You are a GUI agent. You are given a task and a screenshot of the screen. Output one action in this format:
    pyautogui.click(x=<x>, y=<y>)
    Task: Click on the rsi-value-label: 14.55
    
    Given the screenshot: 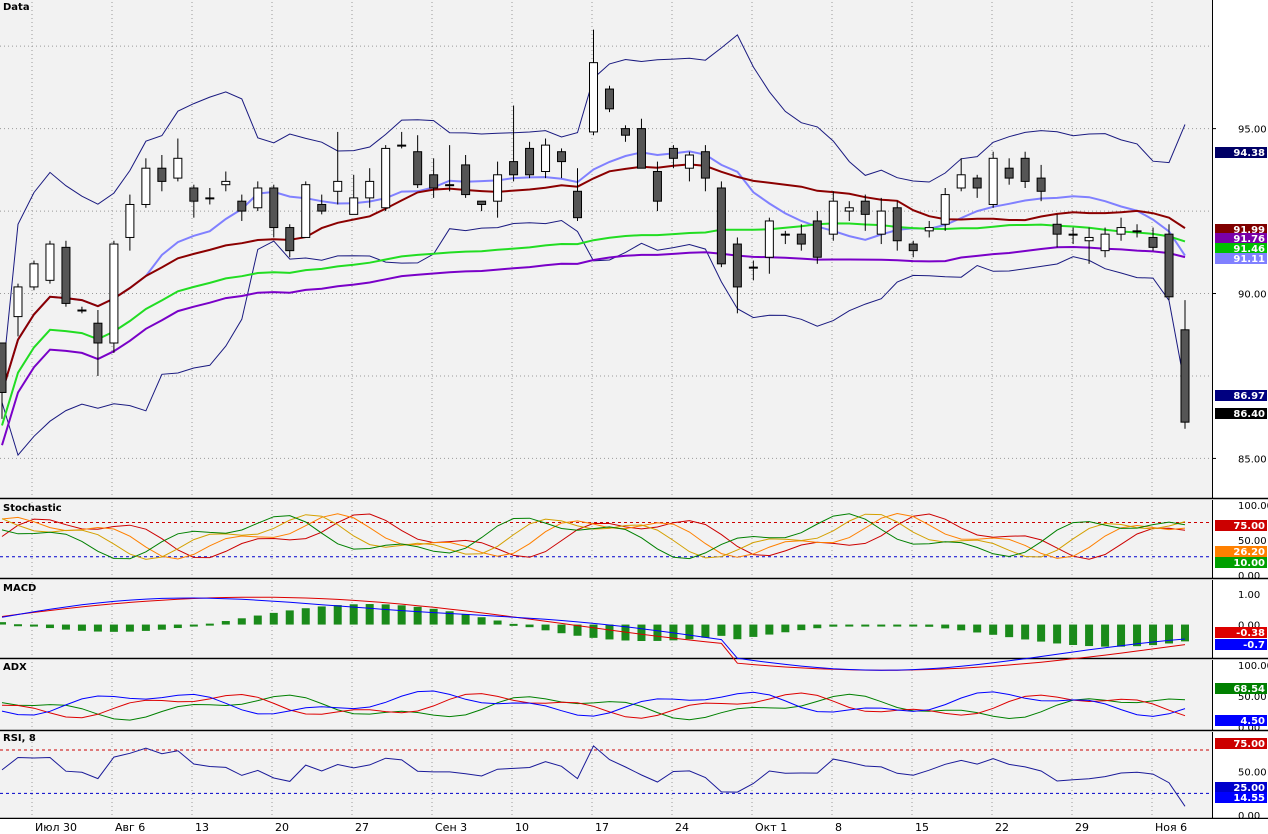 What is the action you would take?
    pyautogui.click(x=1249, y=798)
    